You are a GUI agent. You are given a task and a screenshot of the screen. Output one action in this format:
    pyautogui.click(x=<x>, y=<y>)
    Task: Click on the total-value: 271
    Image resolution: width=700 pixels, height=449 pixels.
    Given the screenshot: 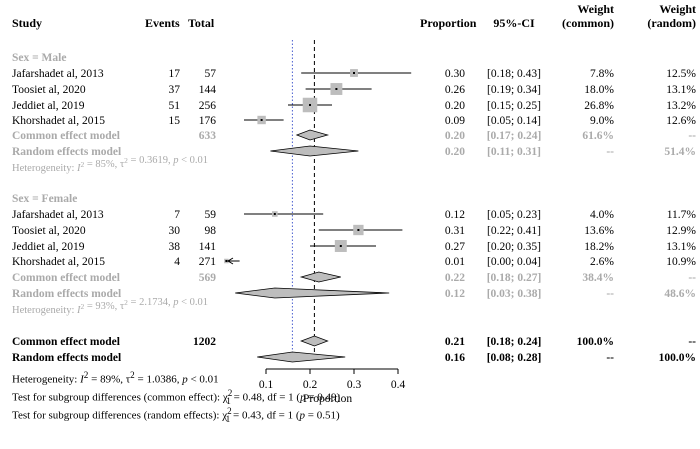 What is the action you would take?
    pyautogui.click(x=208, y=262)
    